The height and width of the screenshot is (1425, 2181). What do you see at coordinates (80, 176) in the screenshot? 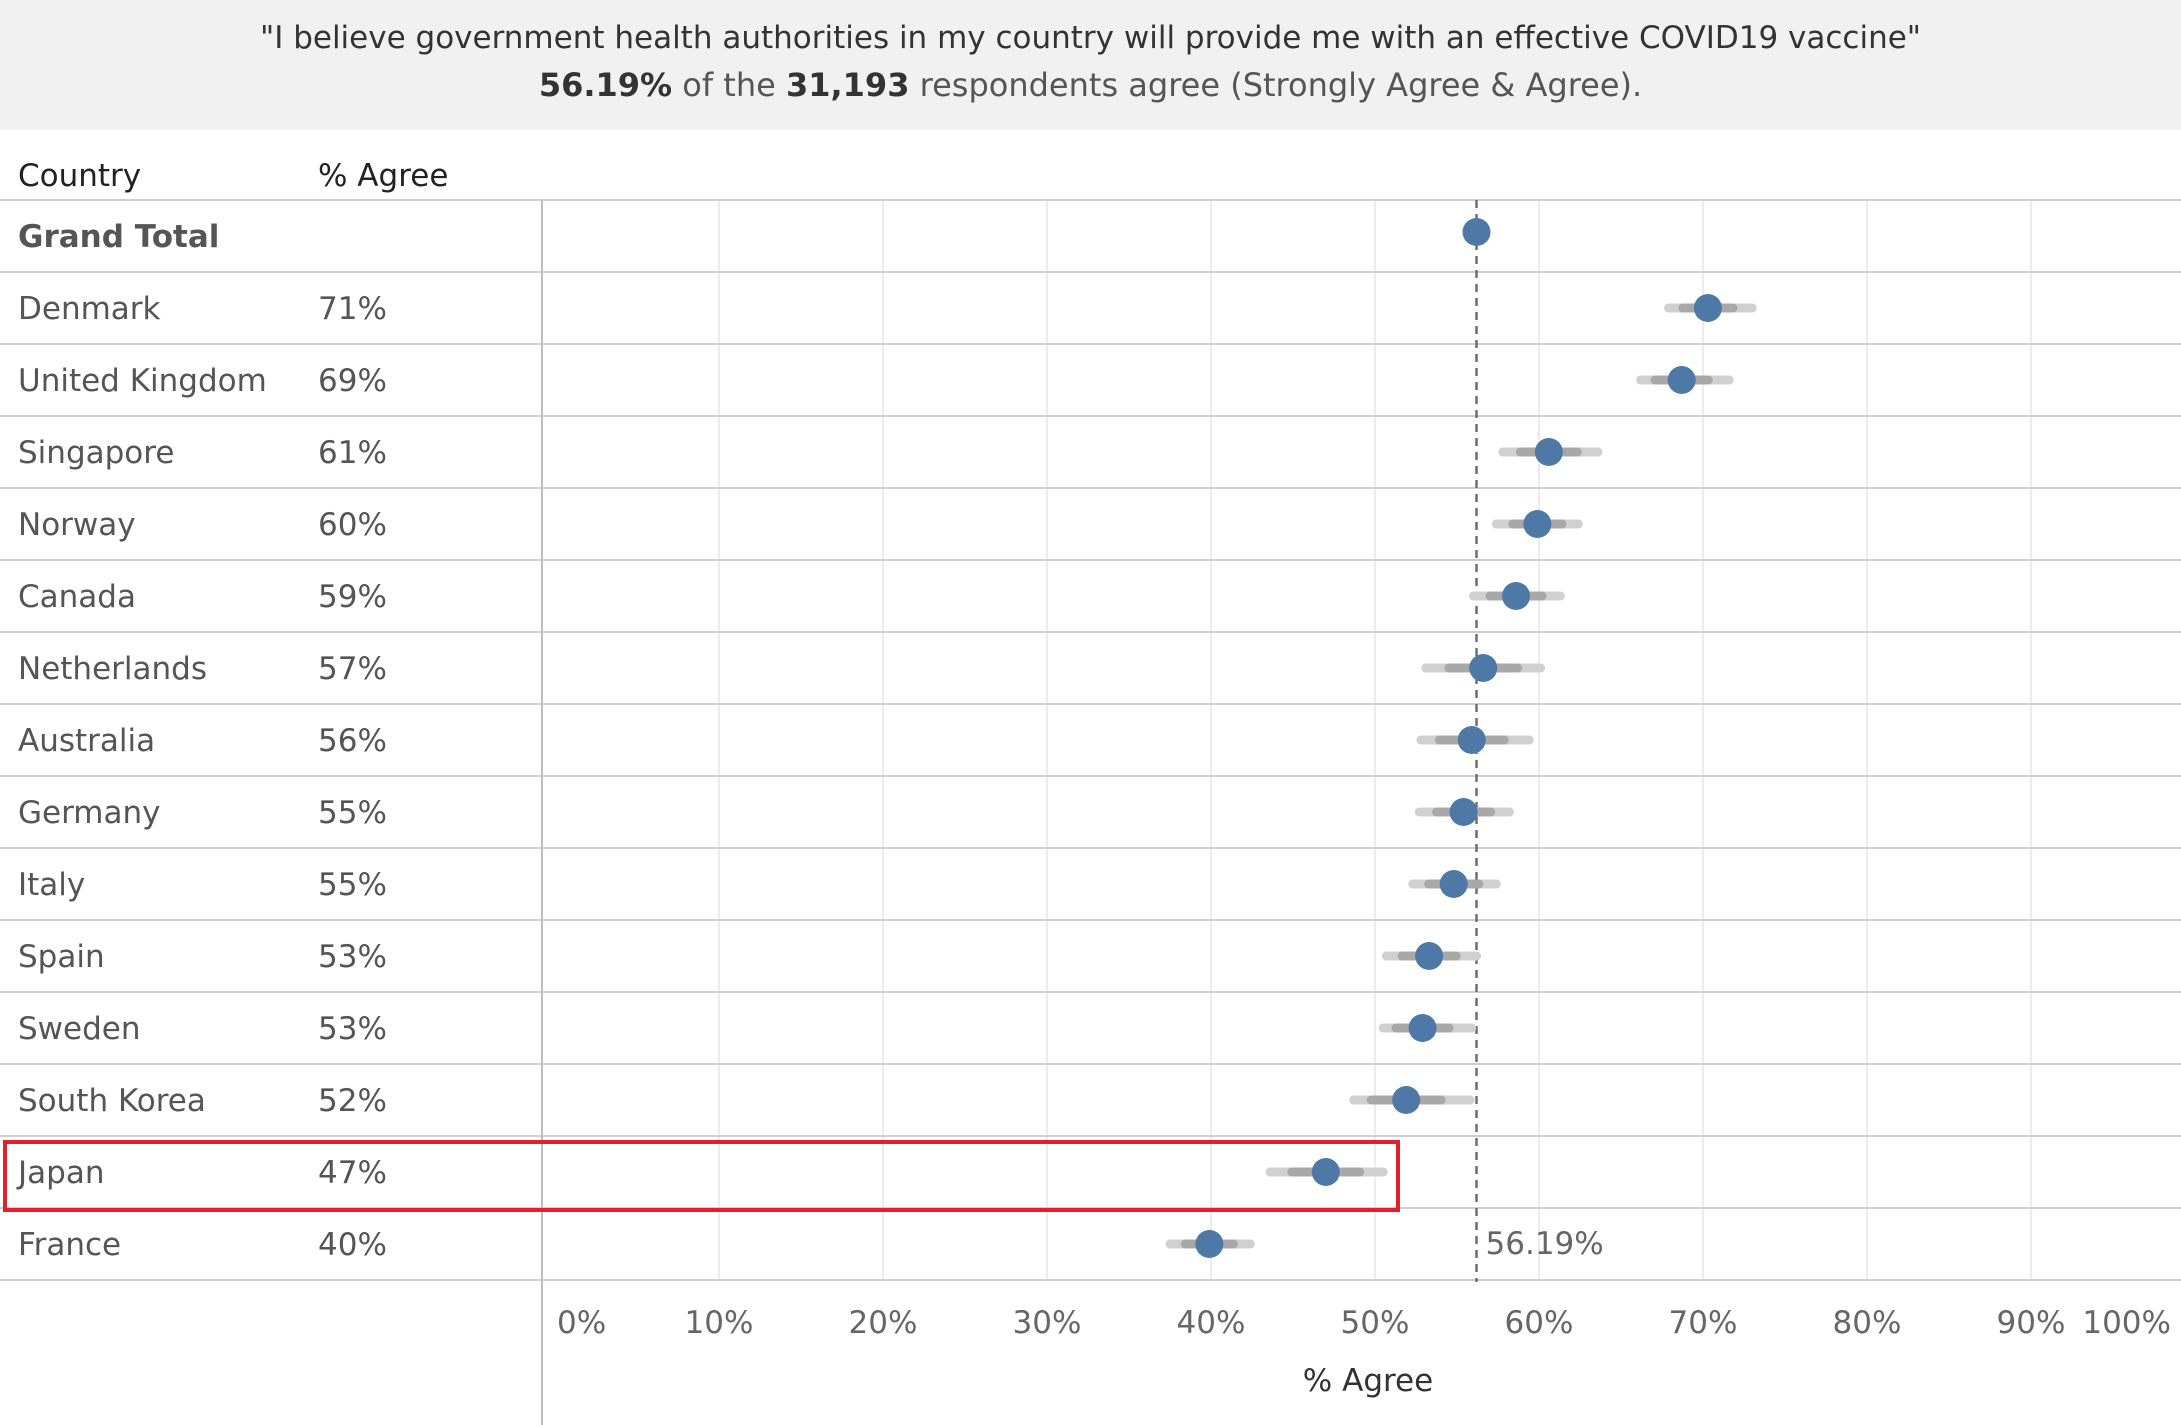
I see `column-header-country: Country` at bounding box center [80, 176].